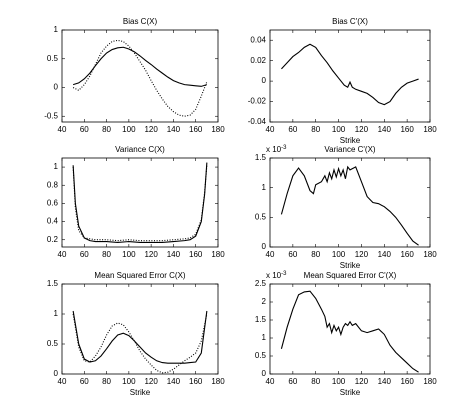  I want to click on y-tick-label: 2, so click(264, 301).